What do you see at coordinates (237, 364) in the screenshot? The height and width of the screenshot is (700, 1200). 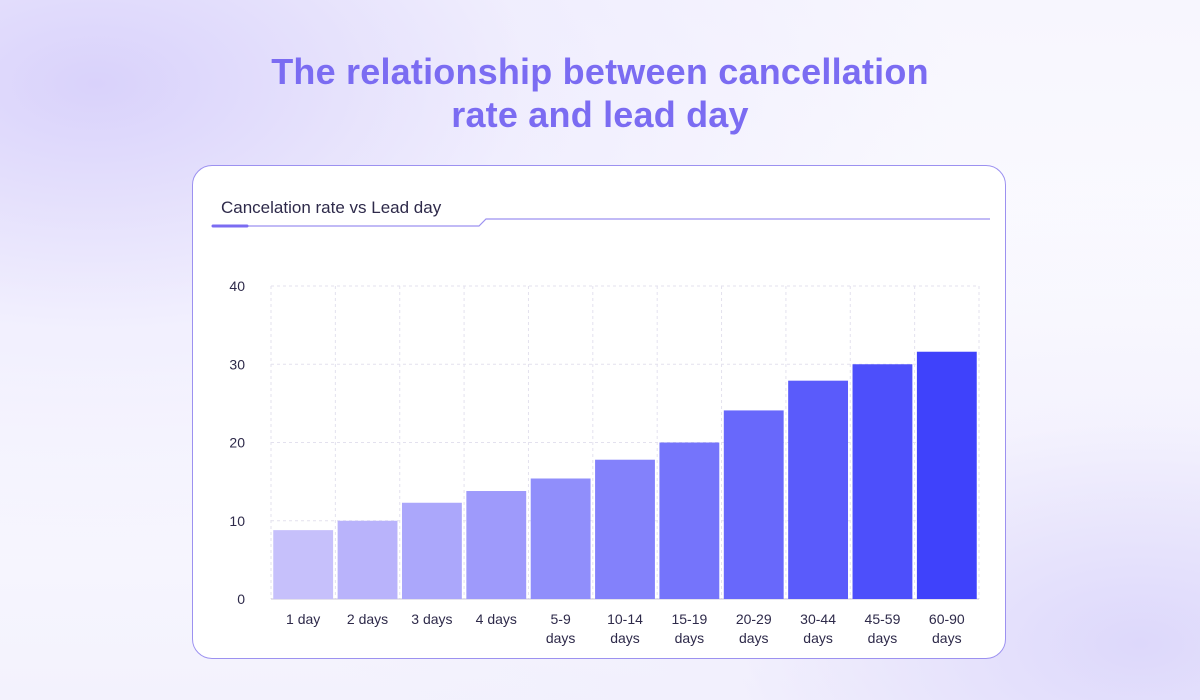 I see `y-tick-label: 30` at bounding box center [237, 364].